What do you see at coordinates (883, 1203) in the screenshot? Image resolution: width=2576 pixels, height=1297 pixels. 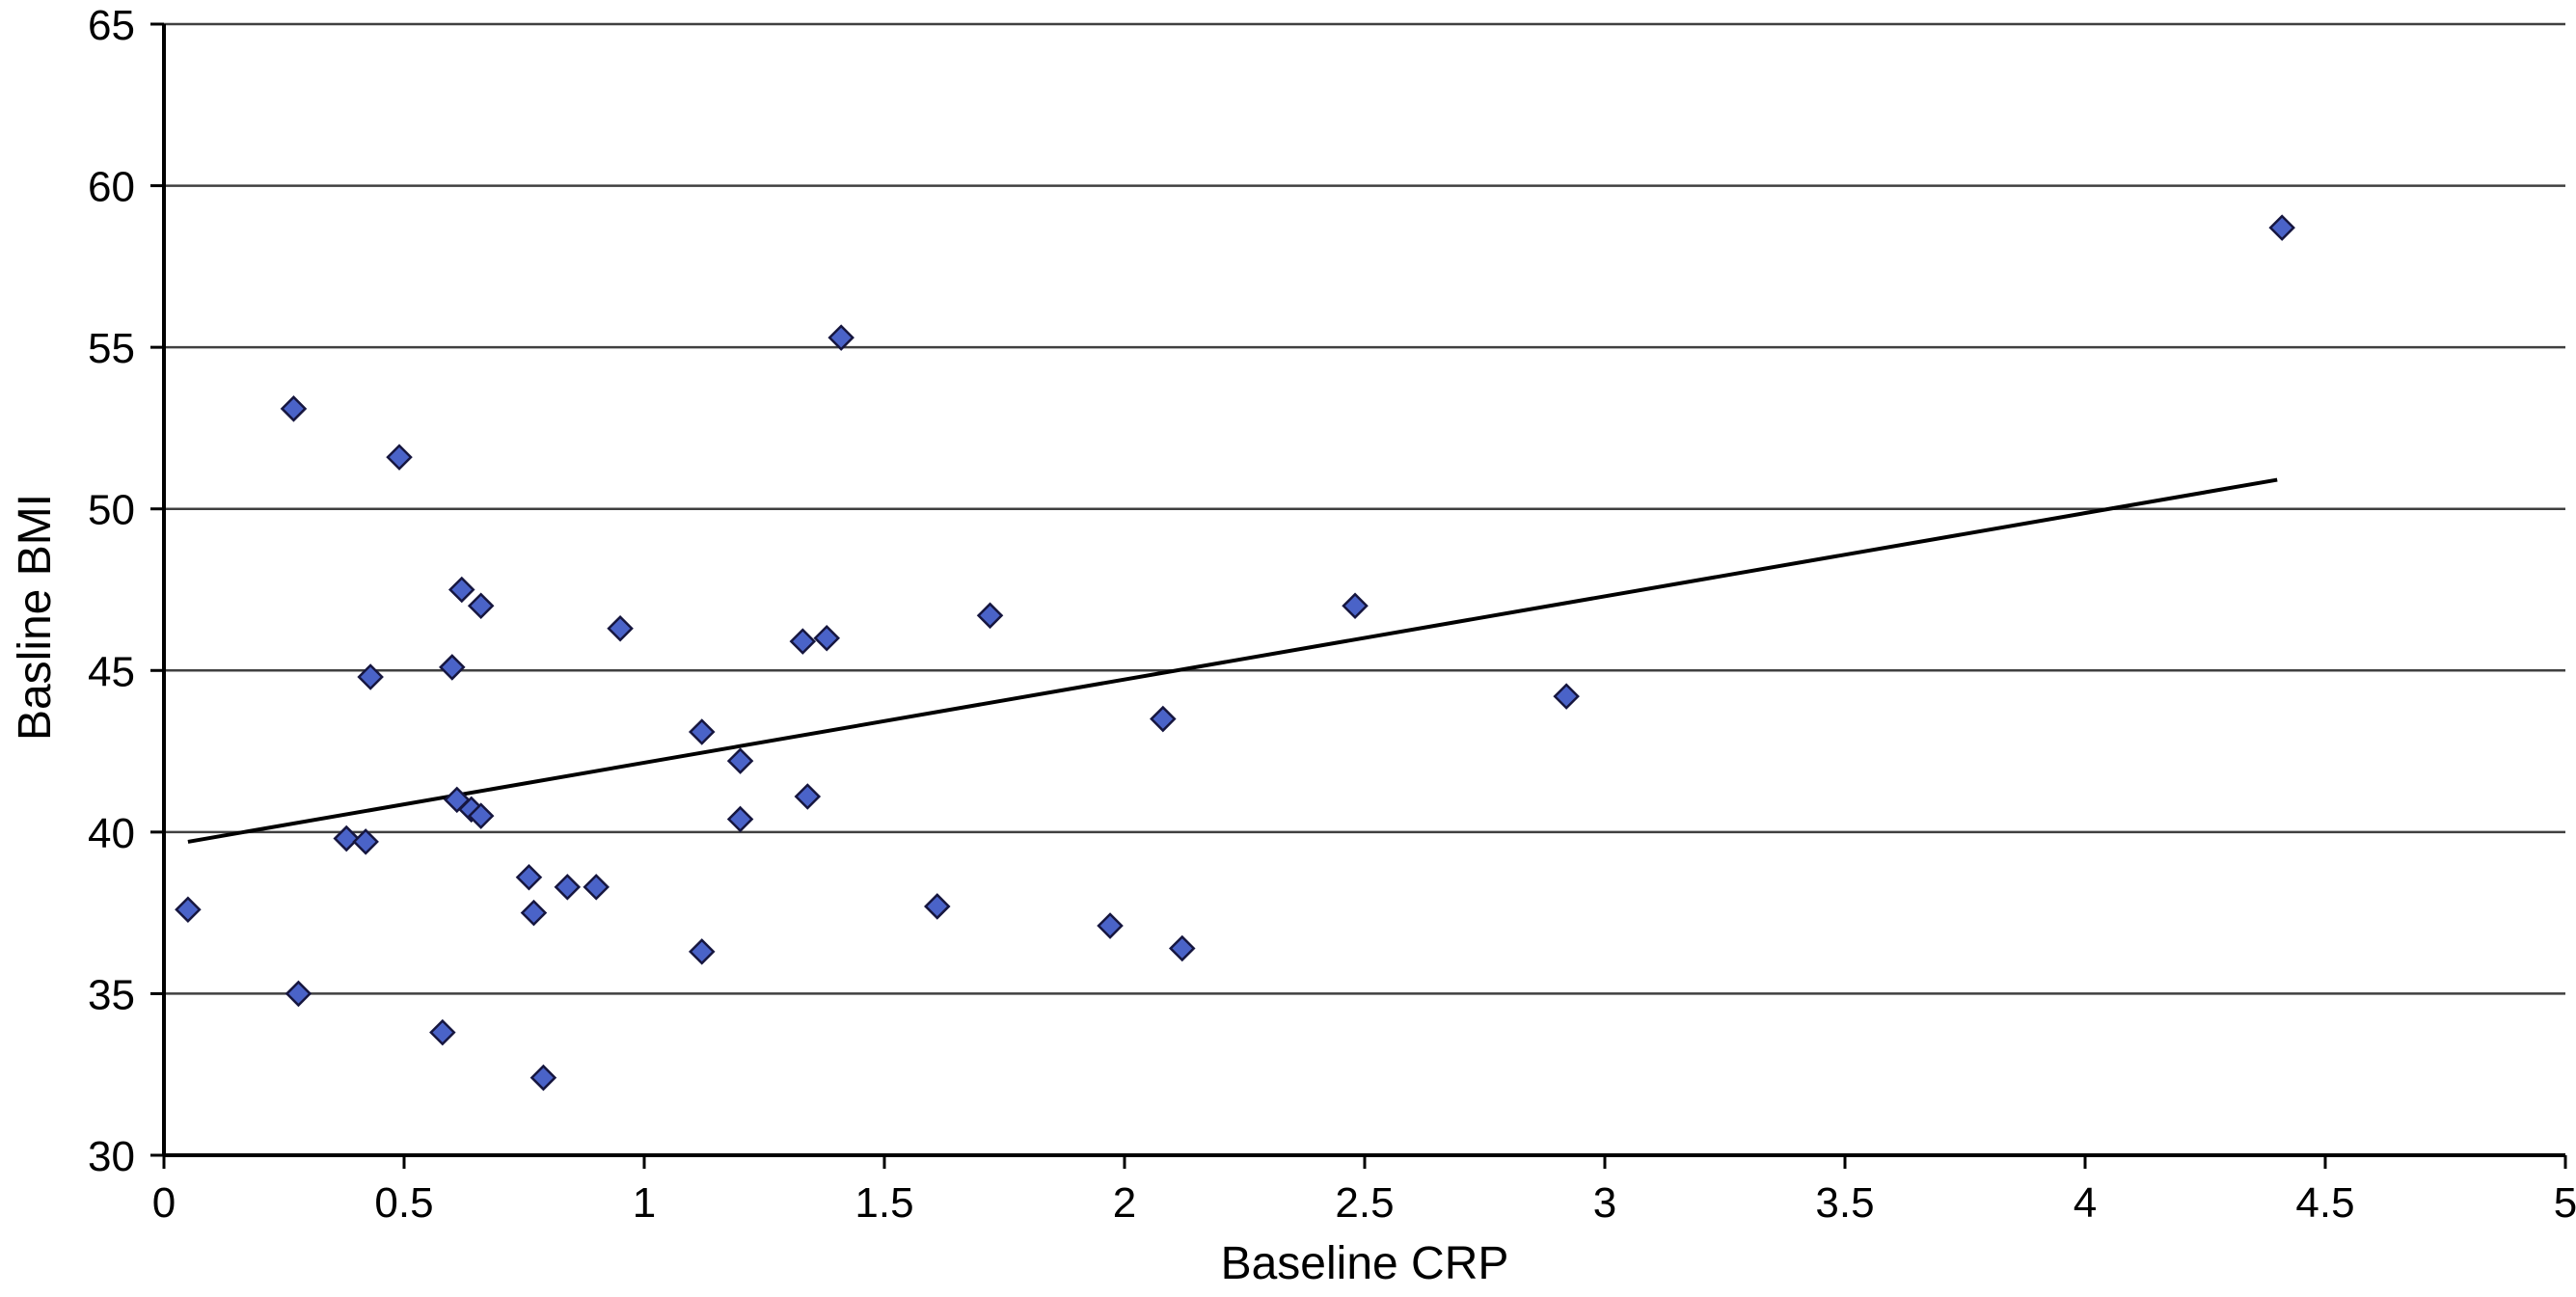 I see `x-tick-label: 1.5` at bounding box center [883, 1203].